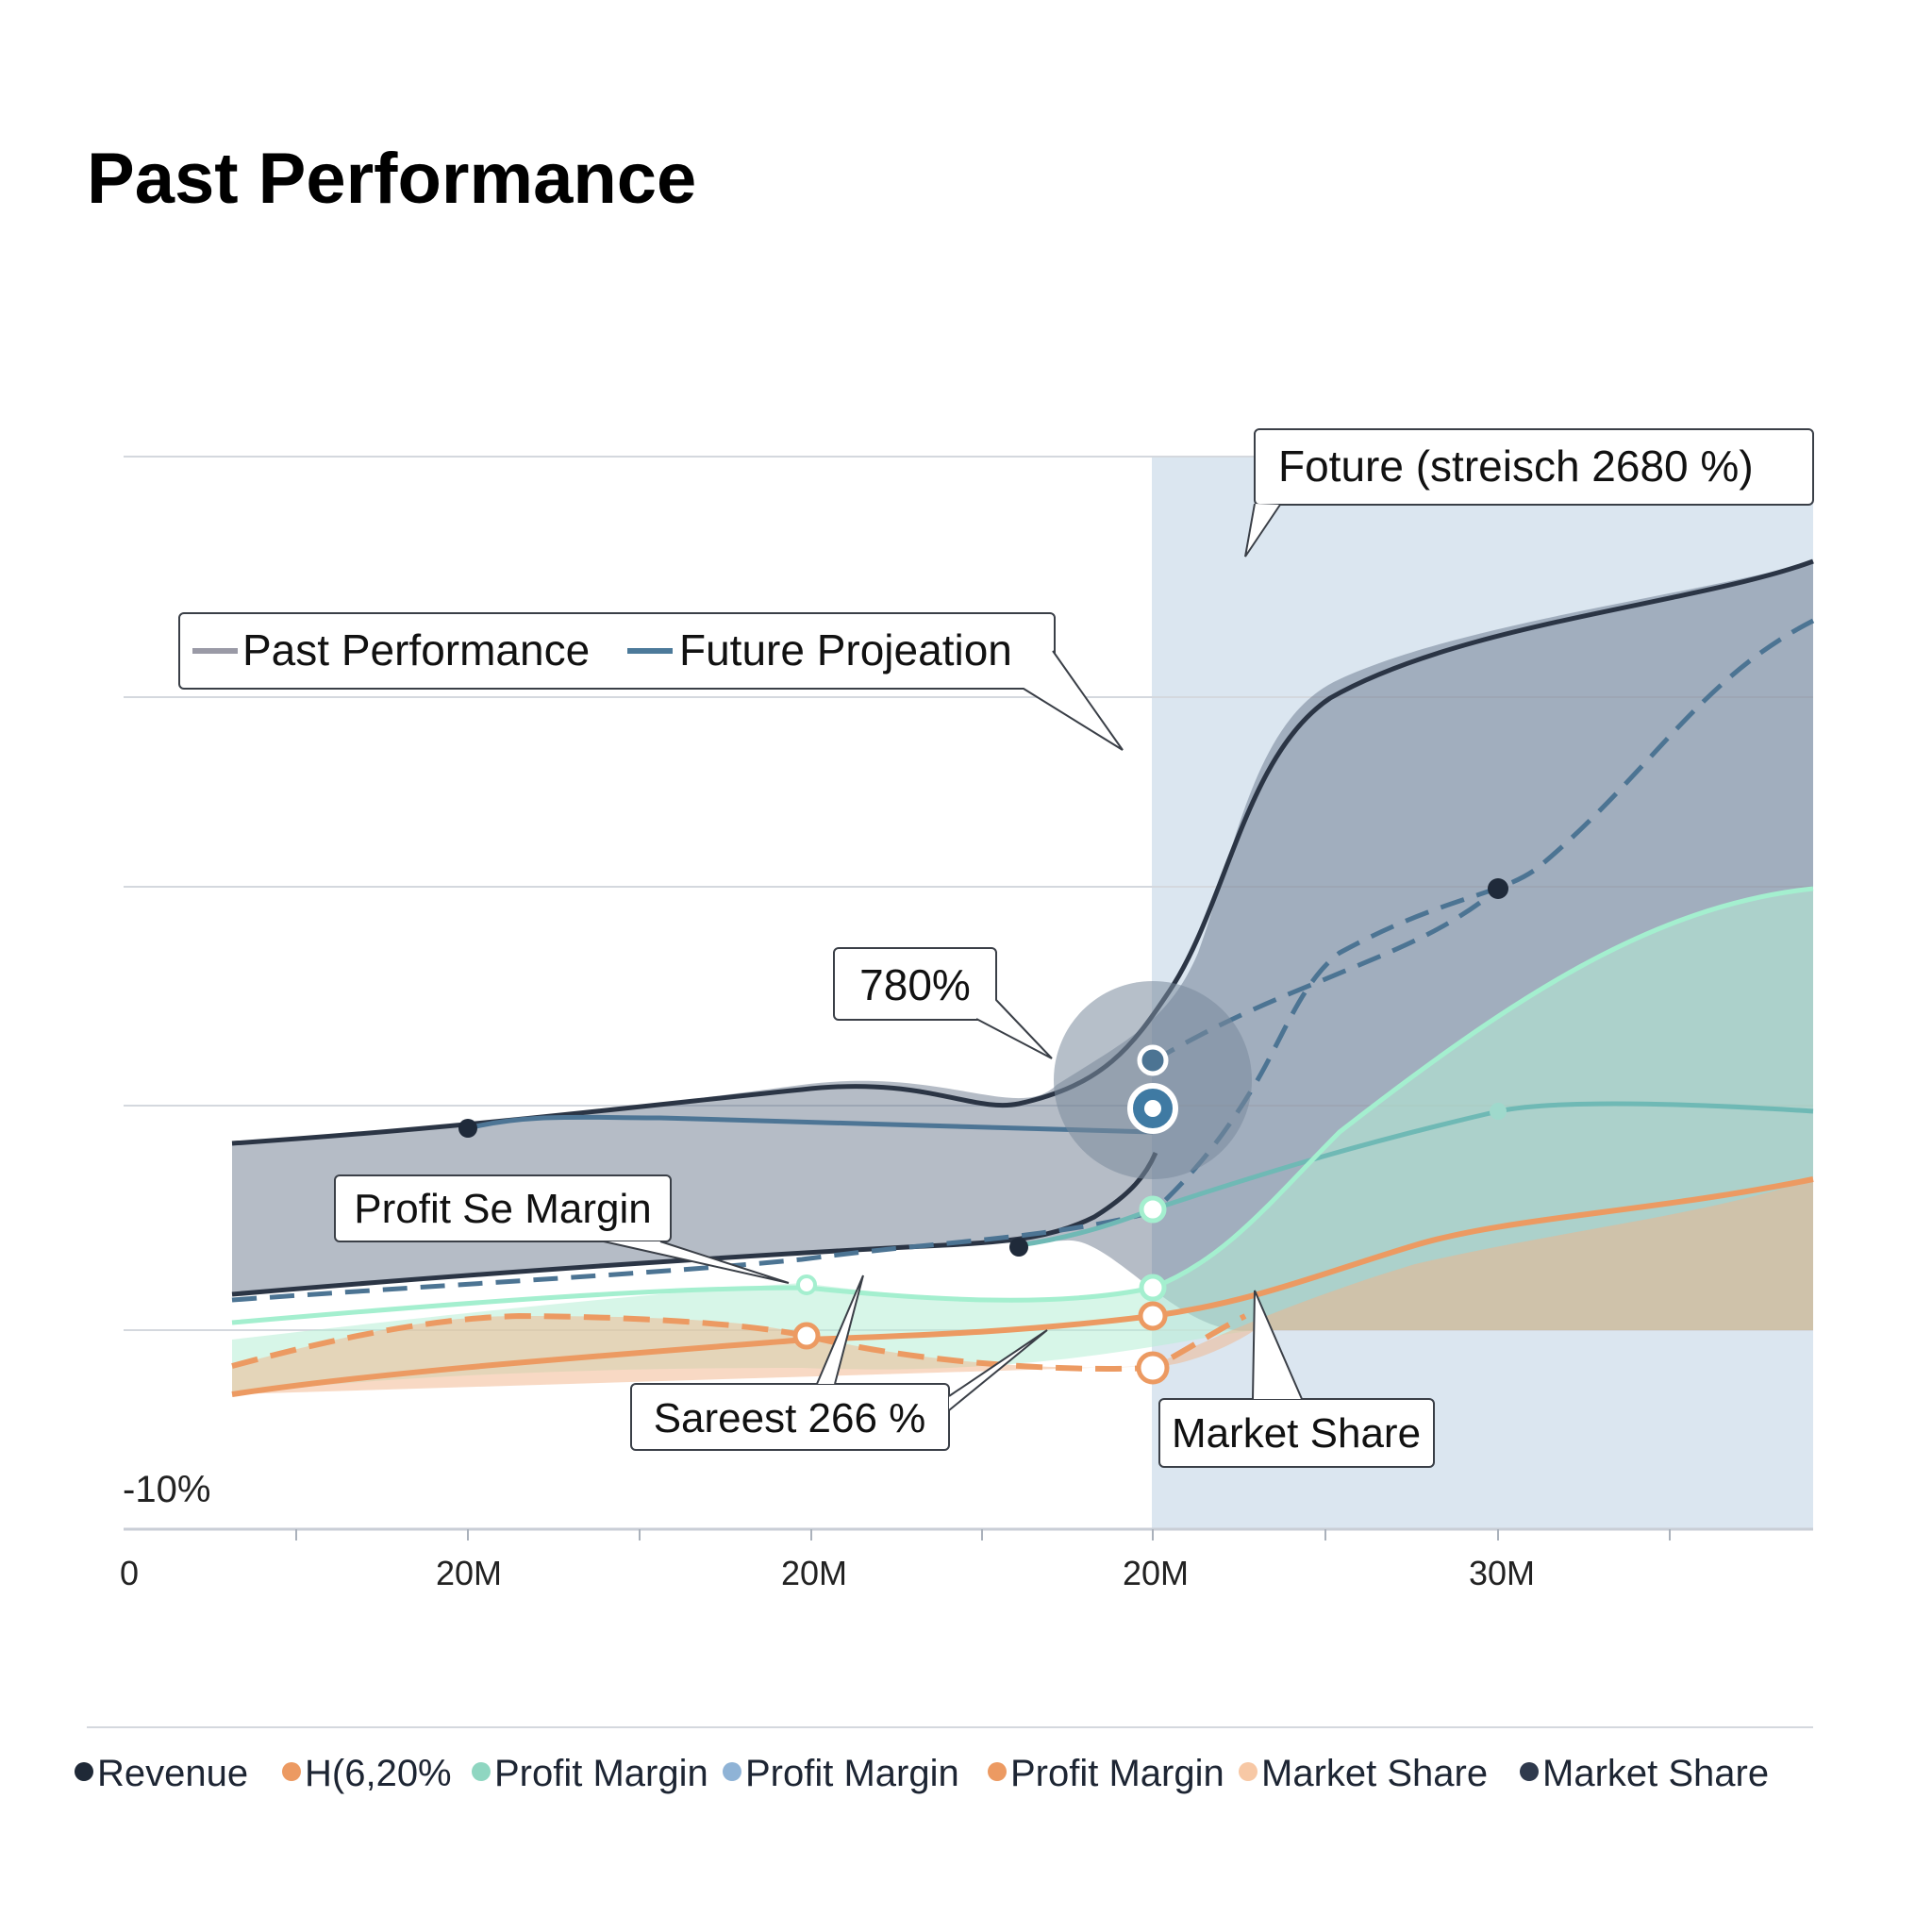 The height and width of the screenshot is (1932, 1932). What do you see at coordinates (839, 1363) in the screenshot?
I see `callout-sareest: Sareest 266 %` at bounding box center [839, 1363].